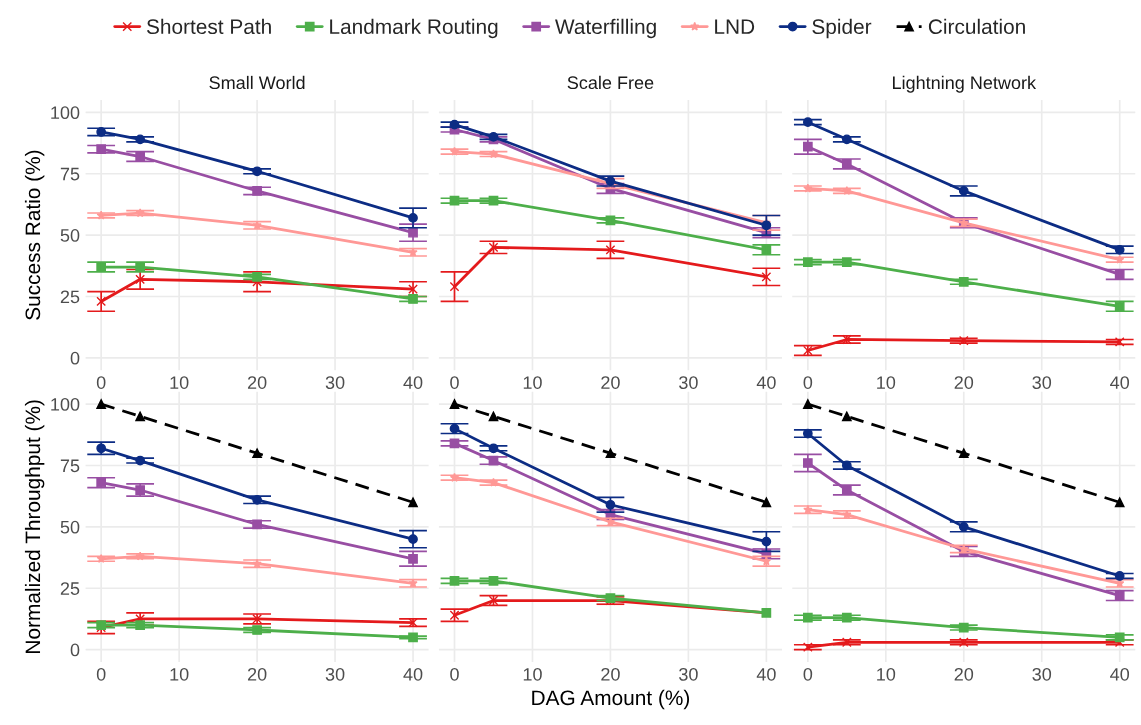 This screenshot has width=1141, height=725. I want to click on y-axis-title: Normalized Throughput (%), so click(34, 526).